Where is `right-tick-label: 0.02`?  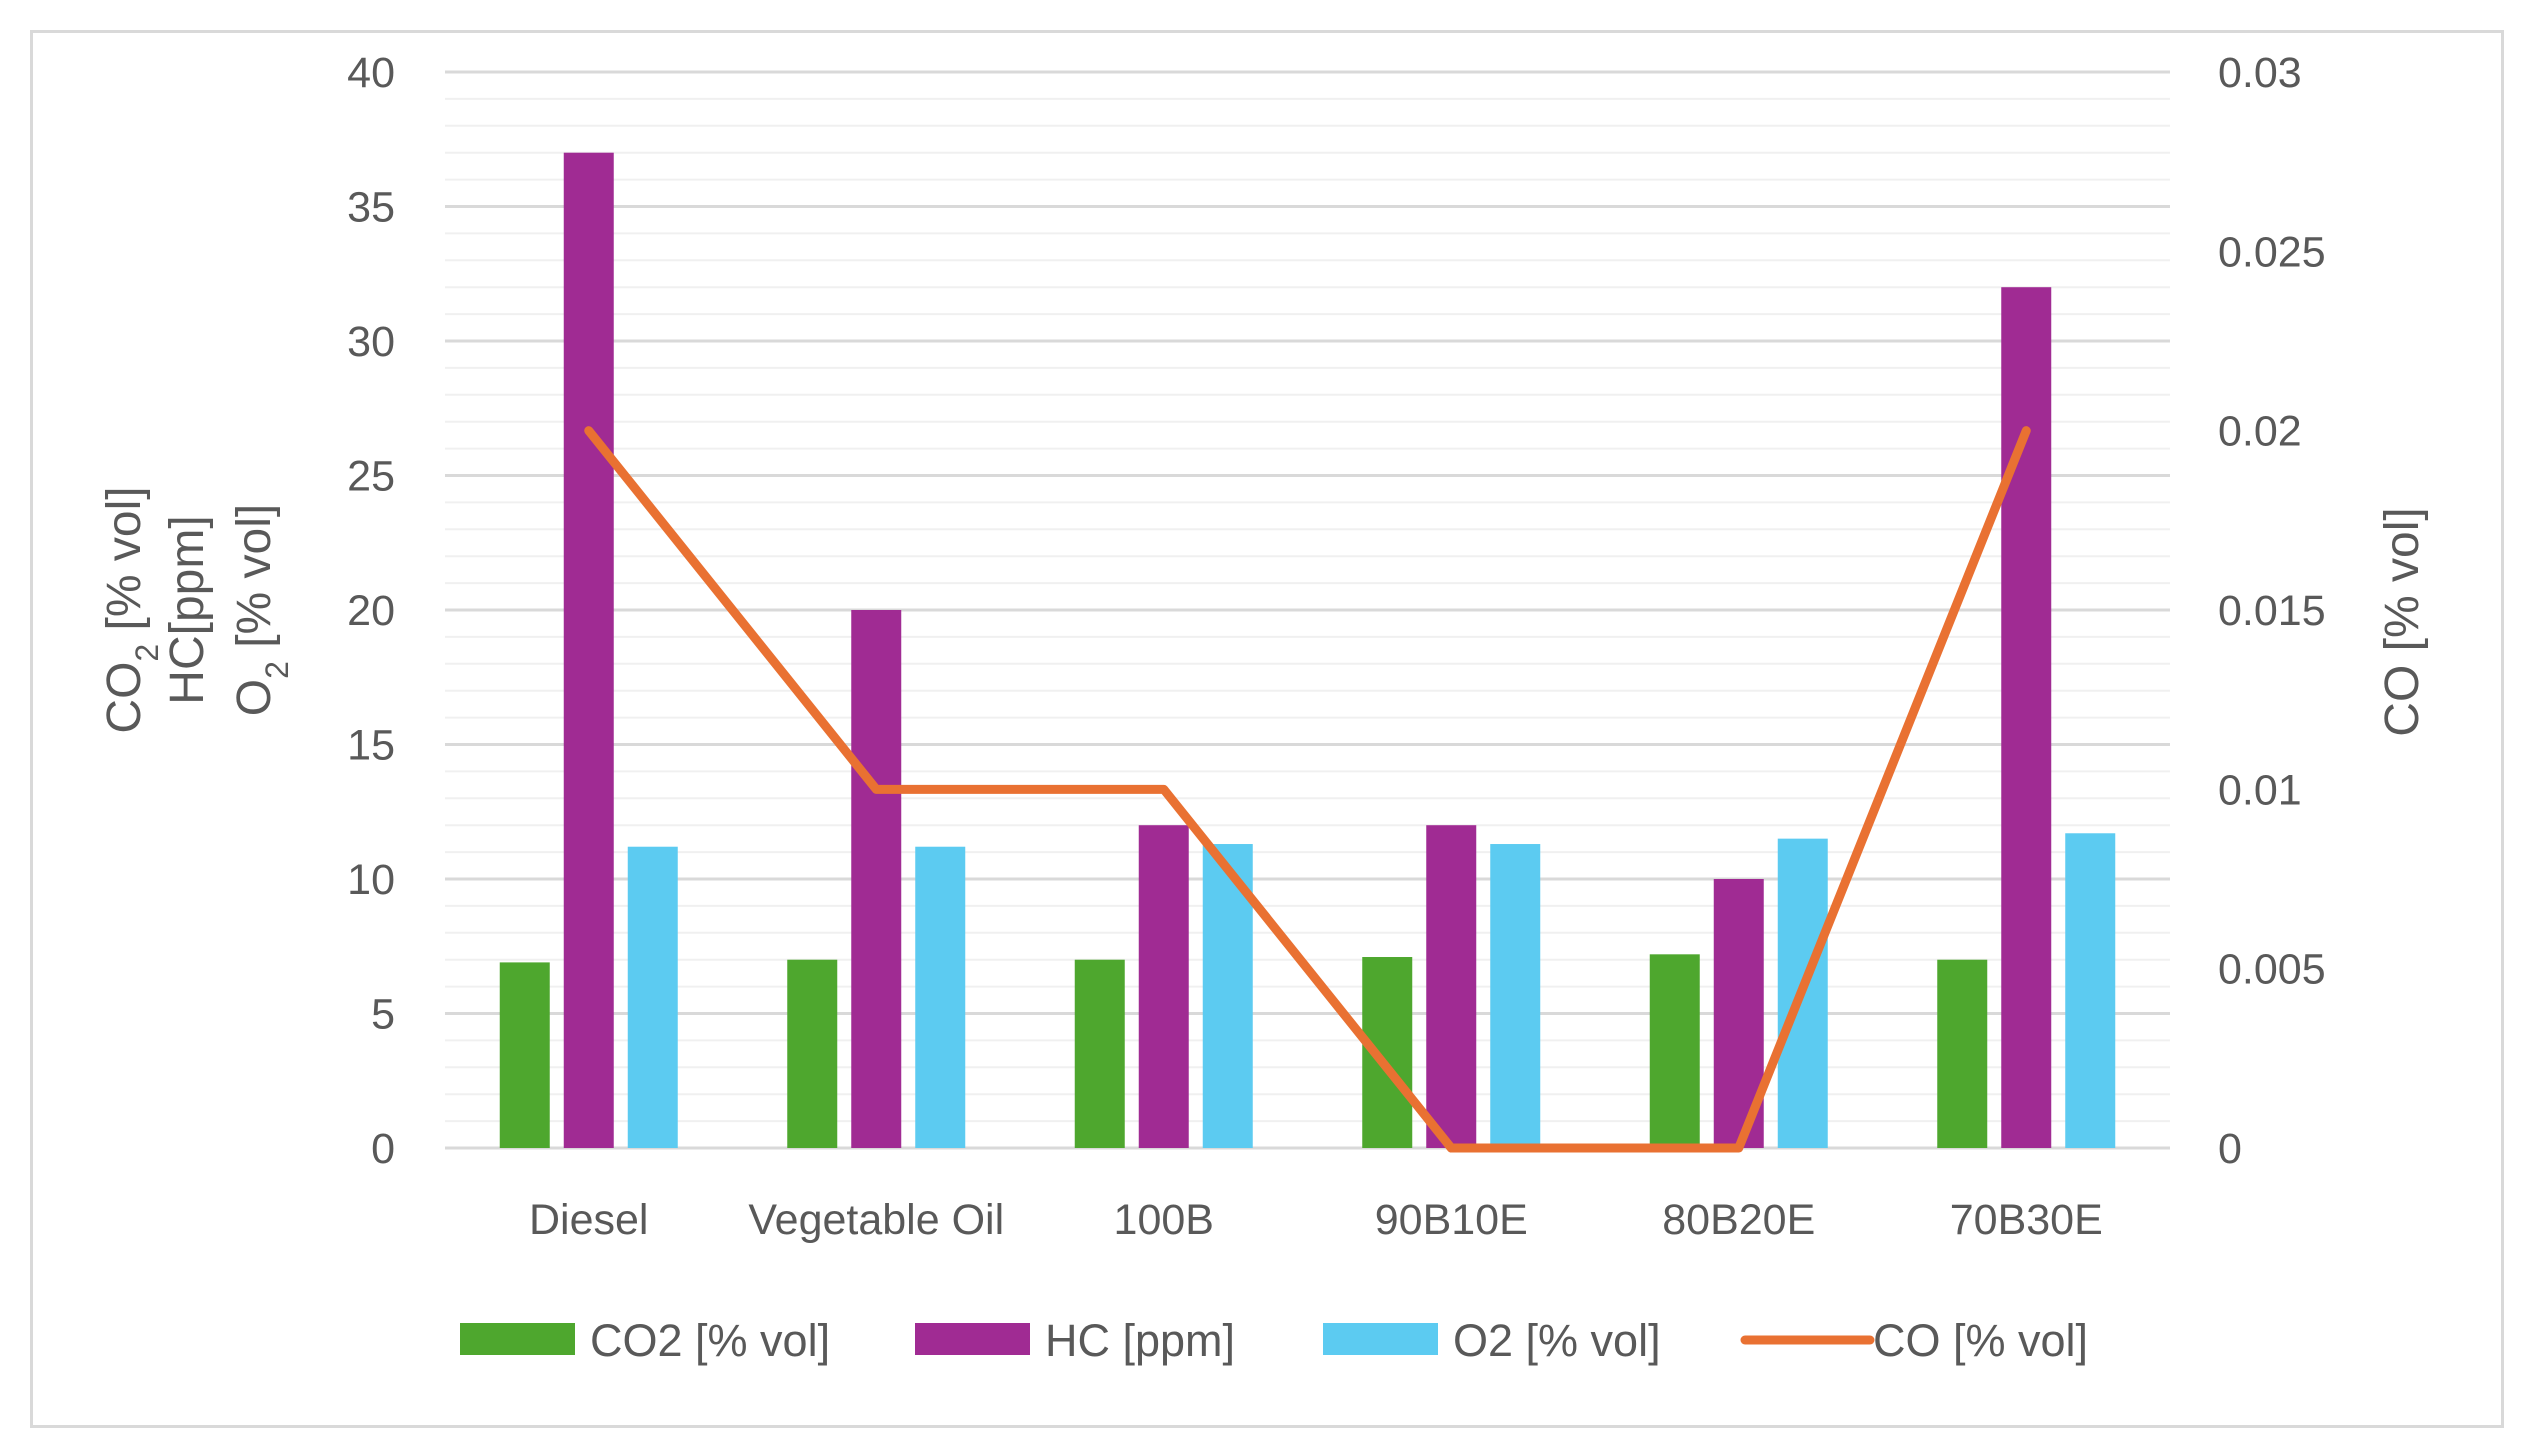 right-tick-label: 0.02 is located at coordinates (2260, 432).